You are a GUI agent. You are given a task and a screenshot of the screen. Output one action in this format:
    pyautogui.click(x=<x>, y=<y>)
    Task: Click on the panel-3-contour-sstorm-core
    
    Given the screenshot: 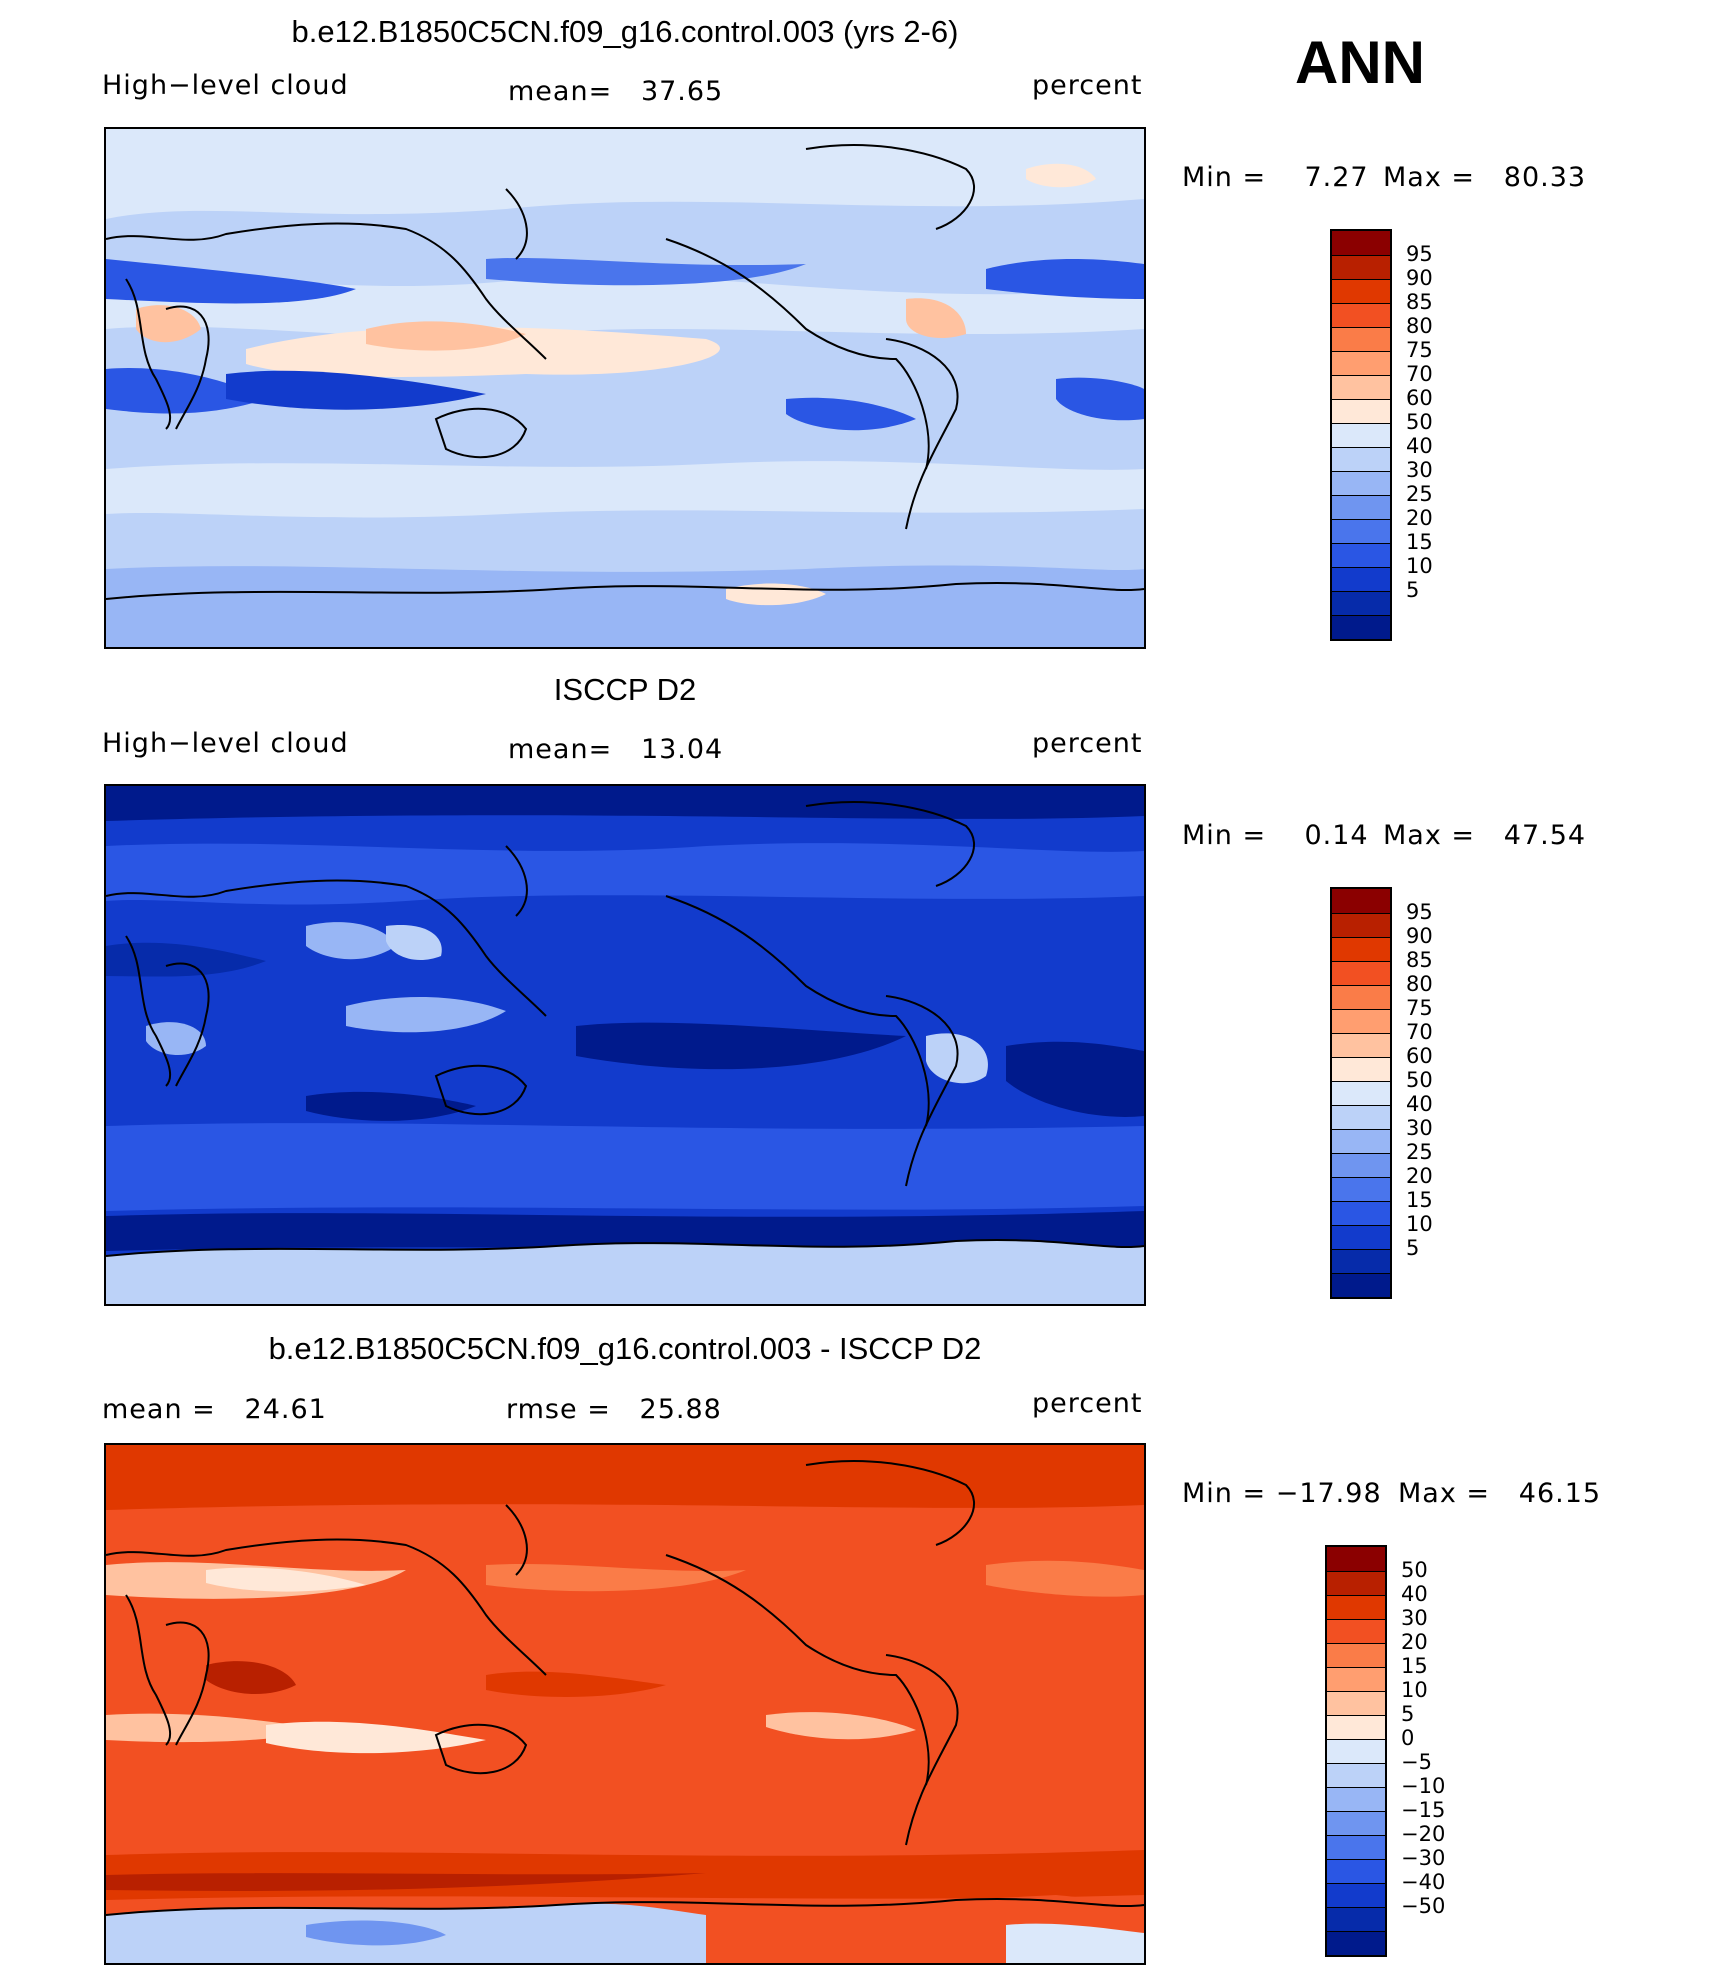 What is the action you would take?
    pyautogui.click(x=406, y=1882)
    